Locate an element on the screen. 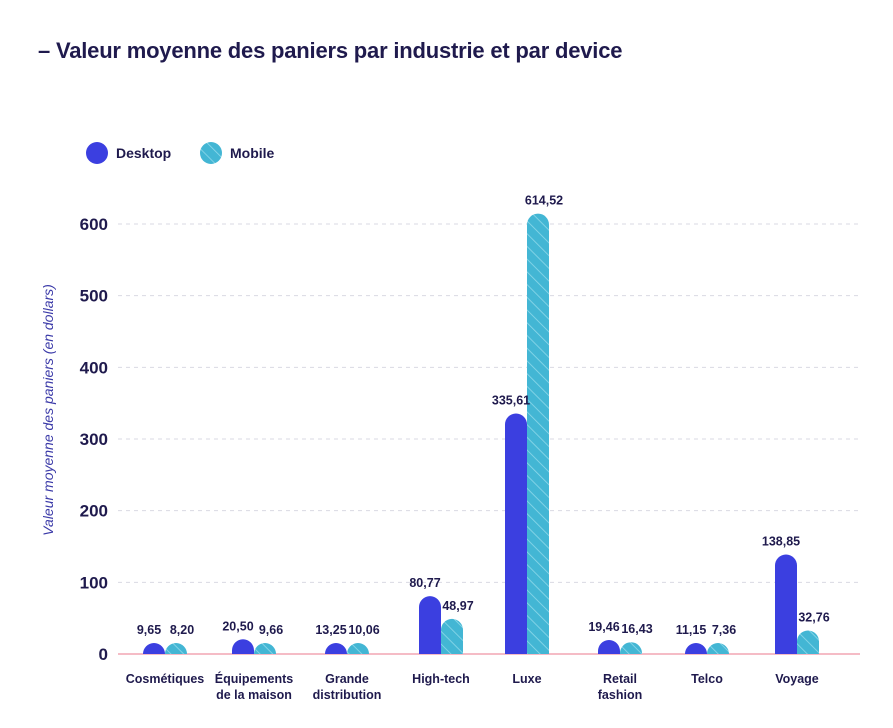 Image resolution: width=893 pixels, height=728 pixels. data-label-mobile: 8,20 is located at coordinates (182, 630).